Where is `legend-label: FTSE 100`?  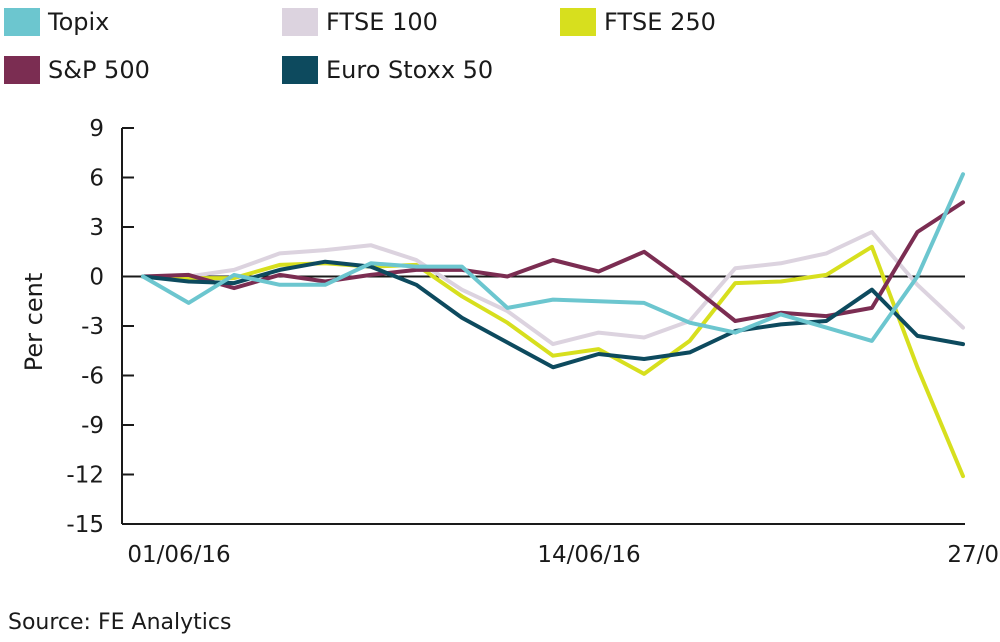
legend-label: FTSE 100 is located at coordinates (382, 22).